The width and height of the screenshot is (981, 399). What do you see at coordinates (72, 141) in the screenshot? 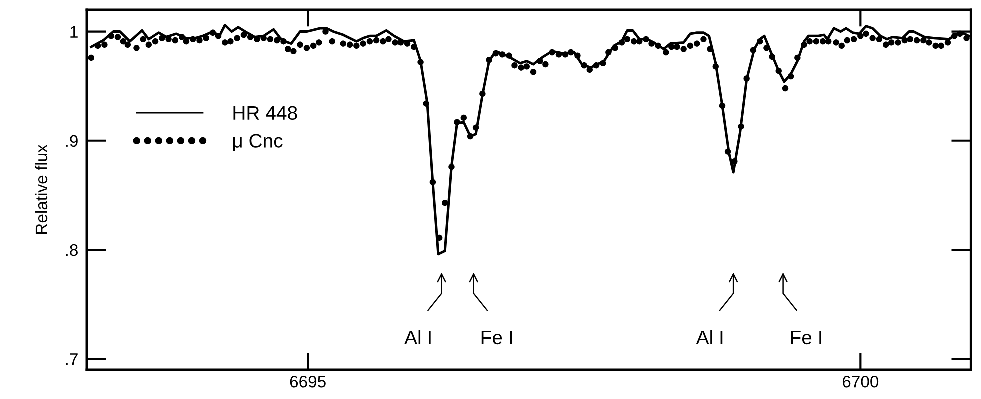
I see `y-tick-label: .9` at bounding box center [72, 141].